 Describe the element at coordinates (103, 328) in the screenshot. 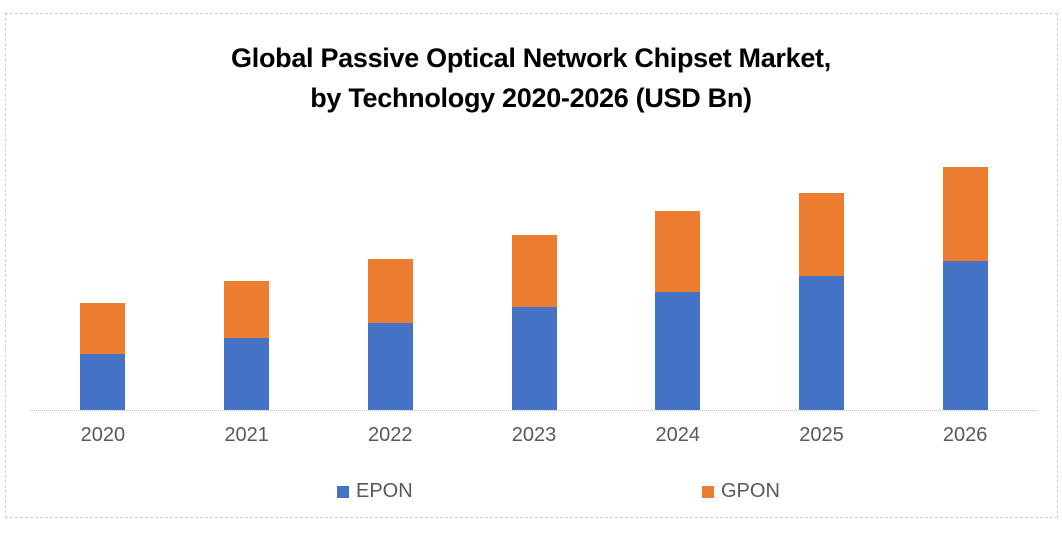

I see `bar-segment-gpon-2020` at that location.